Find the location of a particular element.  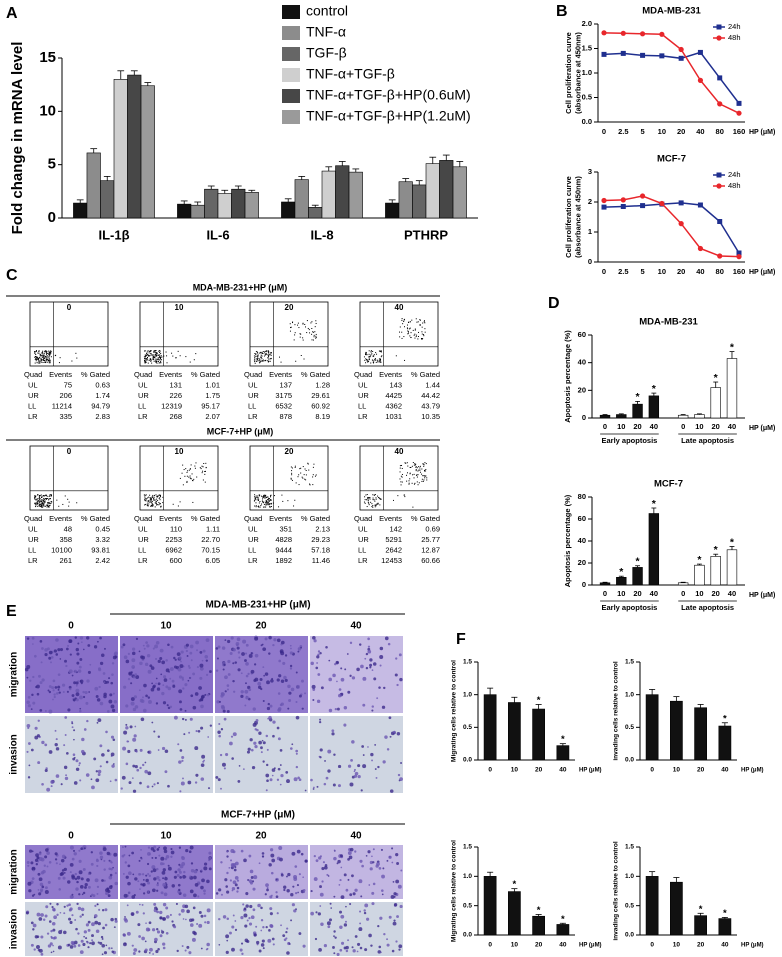

table-cell: 6.05 is located at coordinates (212, 560).